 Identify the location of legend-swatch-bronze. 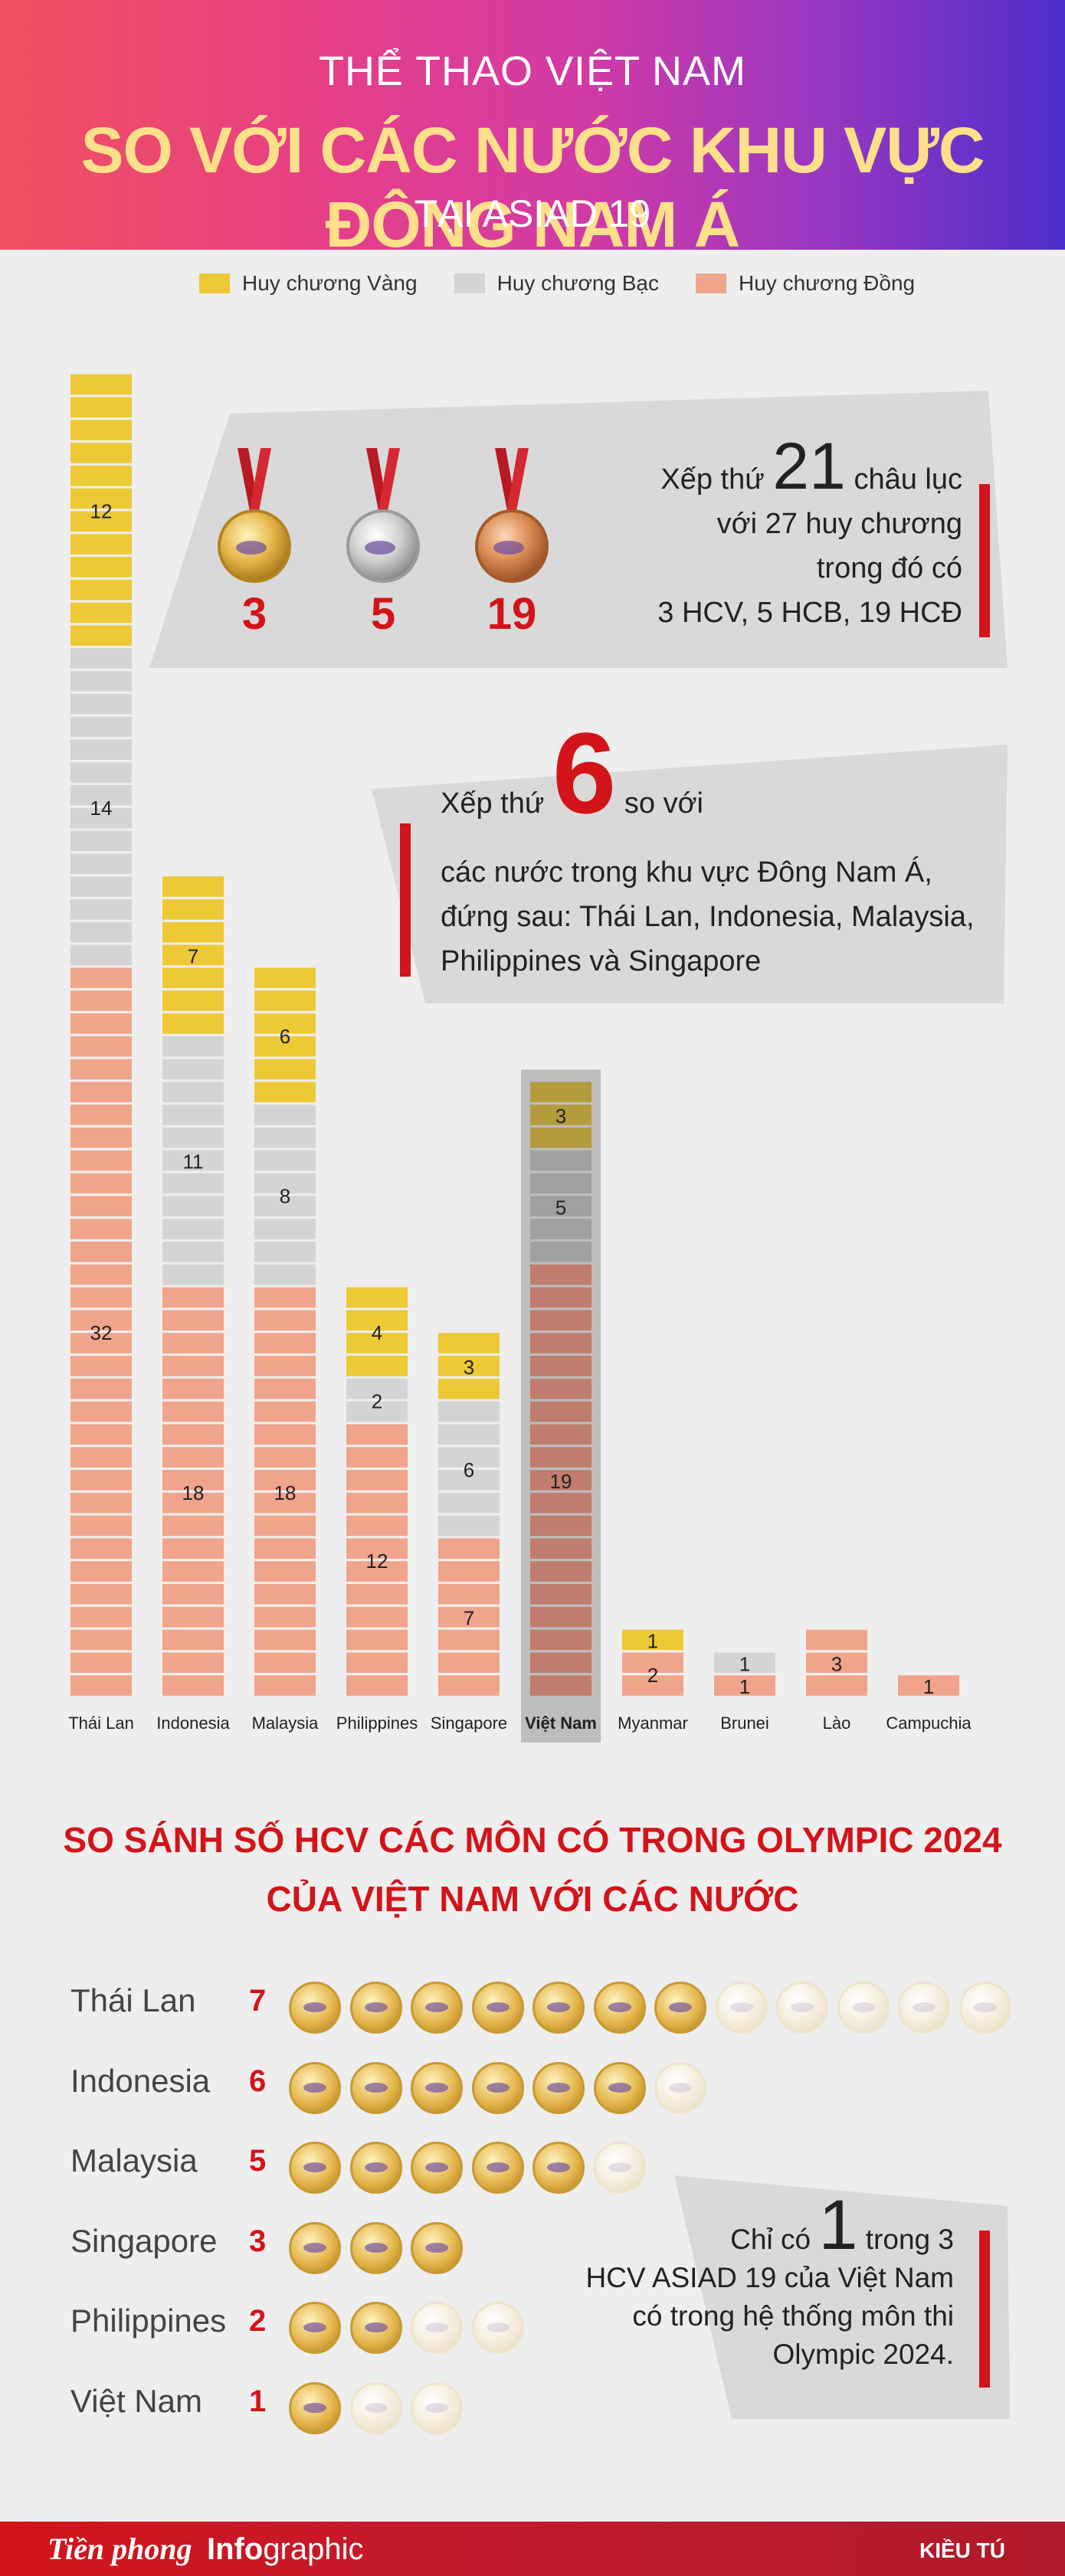
(711, 283).